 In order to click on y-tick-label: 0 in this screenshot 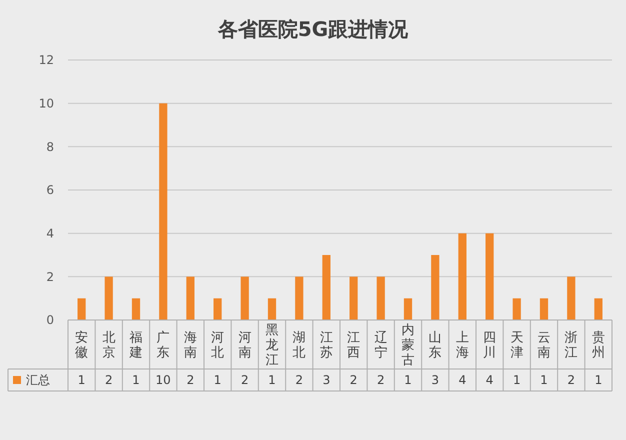, I will do `click(50, 320)`.